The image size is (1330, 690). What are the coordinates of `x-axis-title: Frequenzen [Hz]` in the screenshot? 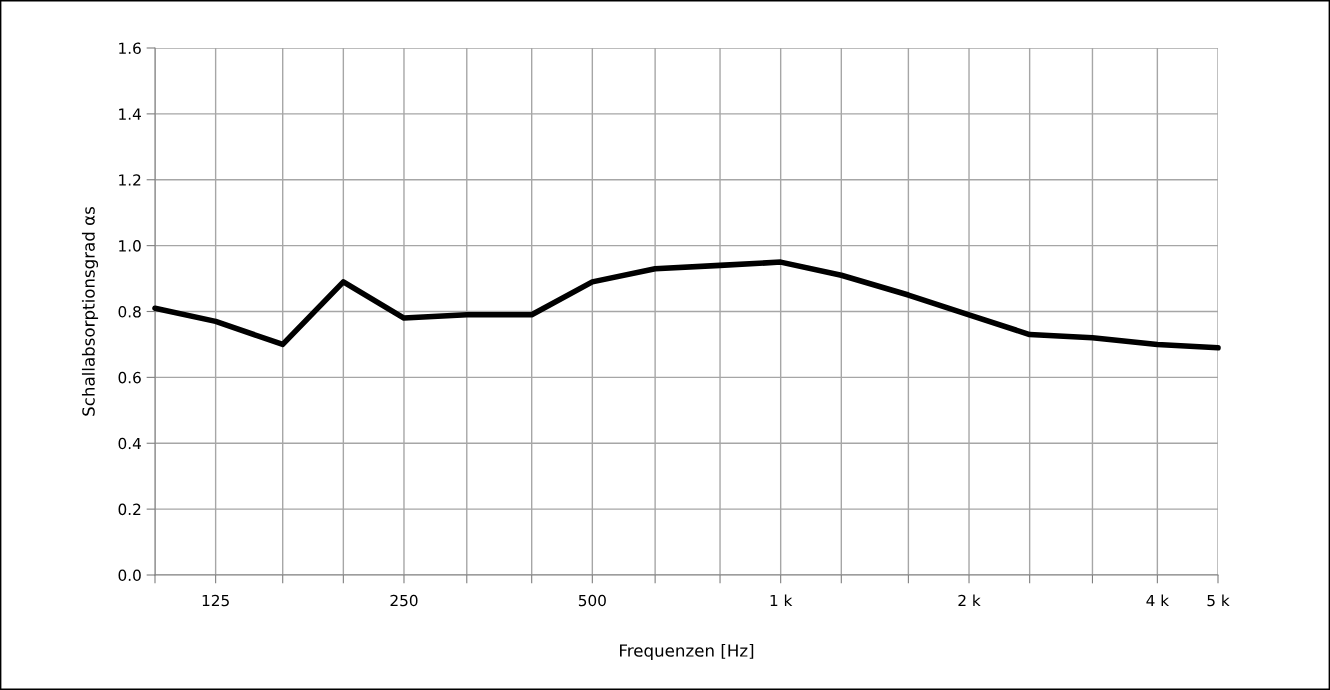 It's located at (687, 652).